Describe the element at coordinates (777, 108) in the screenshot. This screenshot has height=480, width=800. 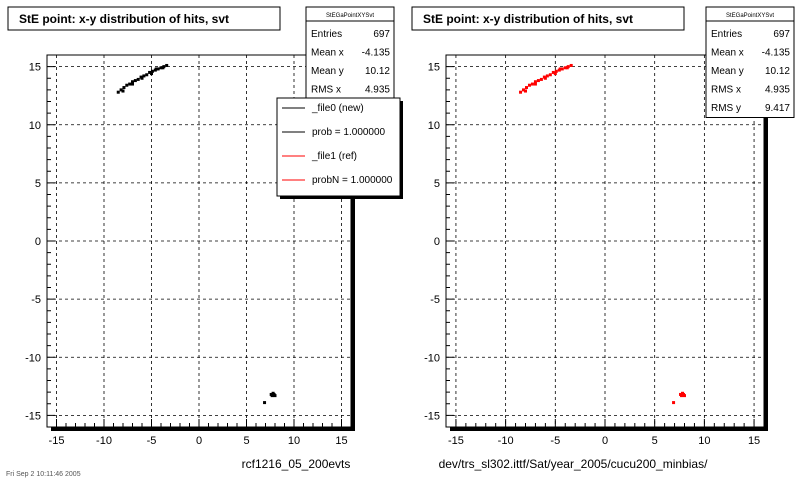
I see `stats-value: 9.417` at that location.